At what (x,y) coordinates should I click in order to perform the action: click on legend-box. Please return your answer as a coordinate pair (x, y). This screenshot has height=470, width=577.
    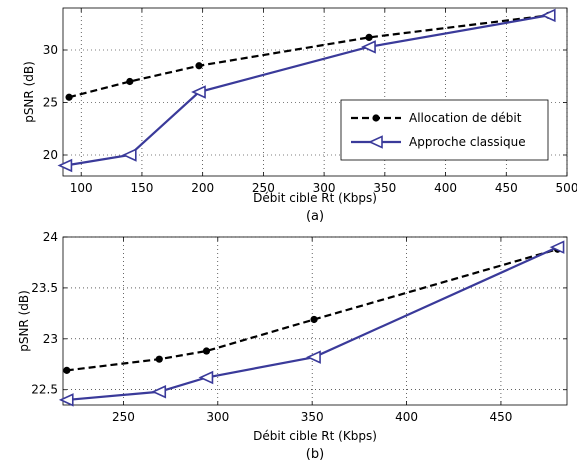
    Looking at the image, I should click on (444, 130).